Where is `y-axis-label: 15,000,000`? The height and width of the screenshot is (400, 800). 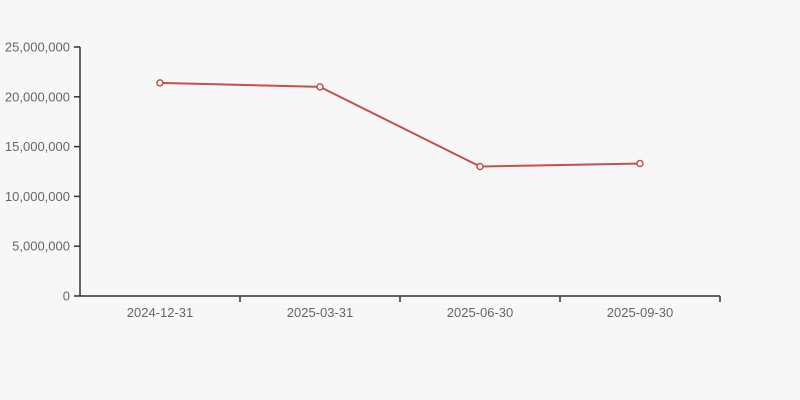
y-axis-label: 15,000,000 is located at coordinates (37, 146).